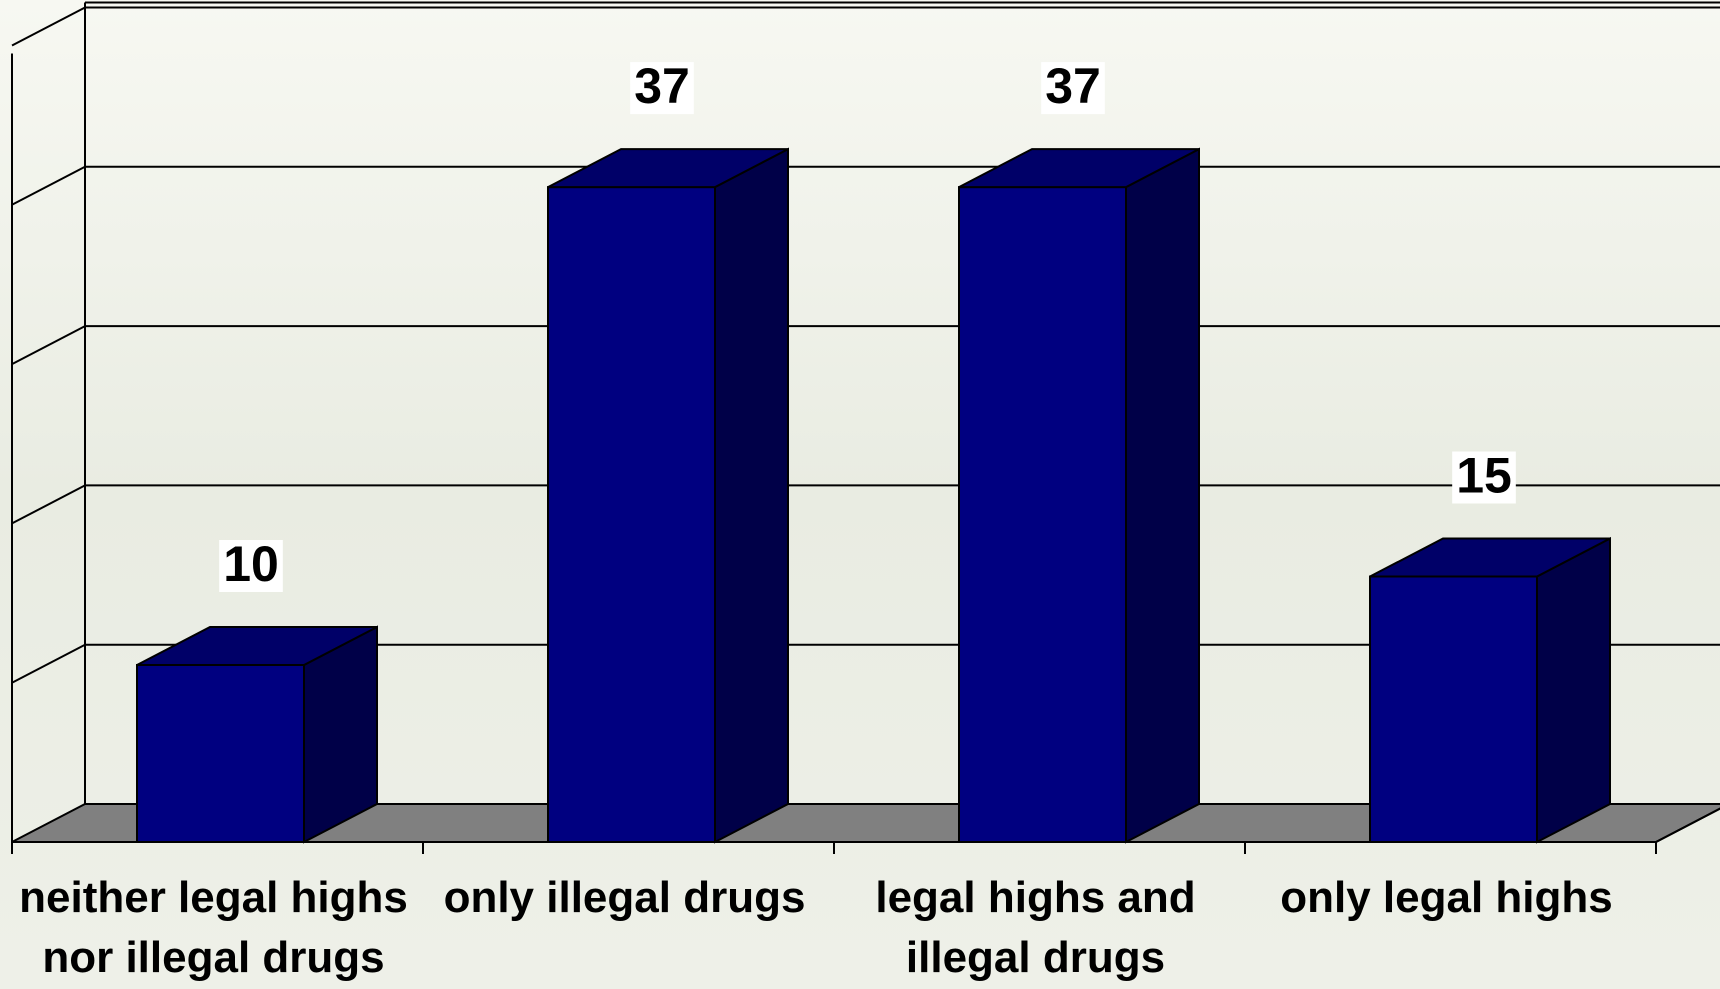 The width and height of the screenshot is (1720, 989). I want to click on floor-right-edge, so click(1687, 825).